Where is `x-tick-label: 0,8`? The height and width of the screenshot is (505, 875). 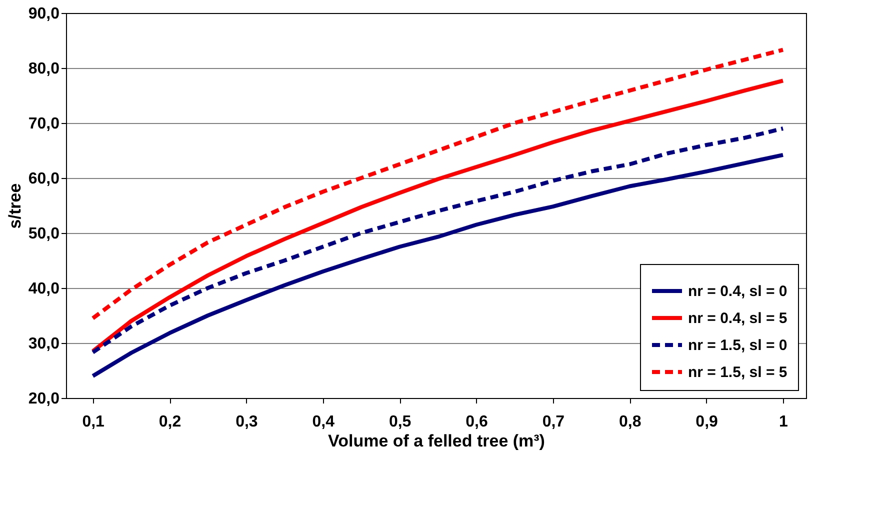
x-tick-label: 0,8 is located at coordinates (630, 422).